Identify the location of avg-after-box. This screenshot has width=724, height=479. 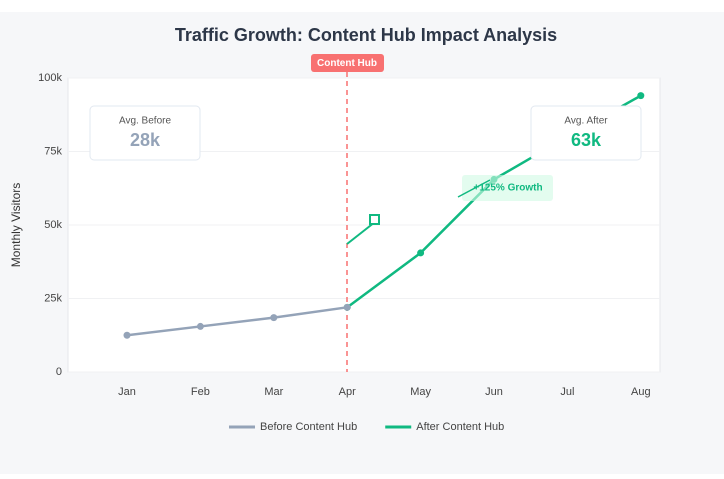
(586, 133).